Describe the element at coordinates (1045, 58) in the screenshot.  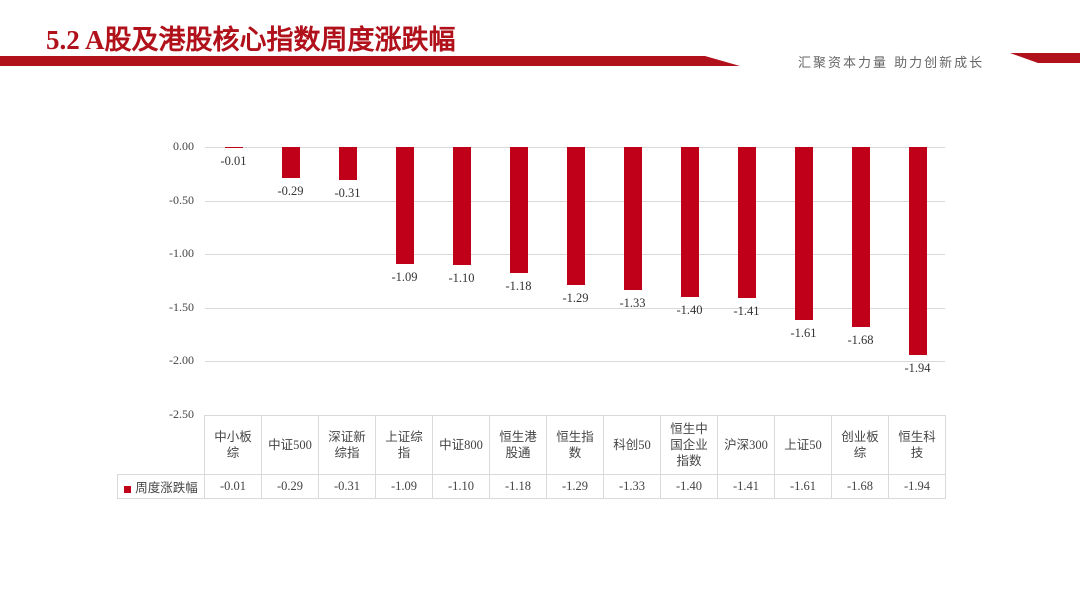
I see `header-red-bar-right` at that location.